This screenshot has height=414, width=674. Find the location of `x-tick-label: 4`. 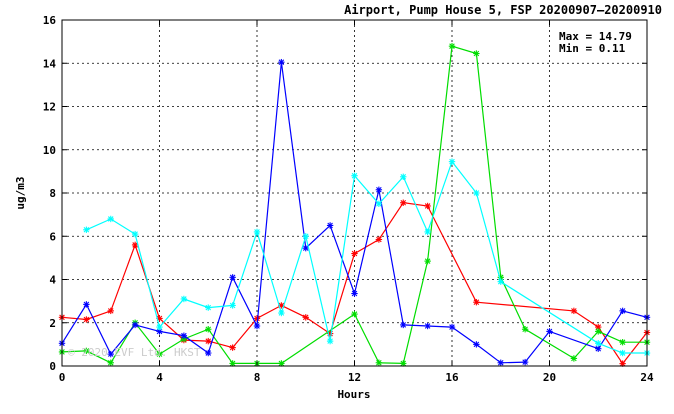

x-tick-label: 4 is located at coordinates (159, 377).